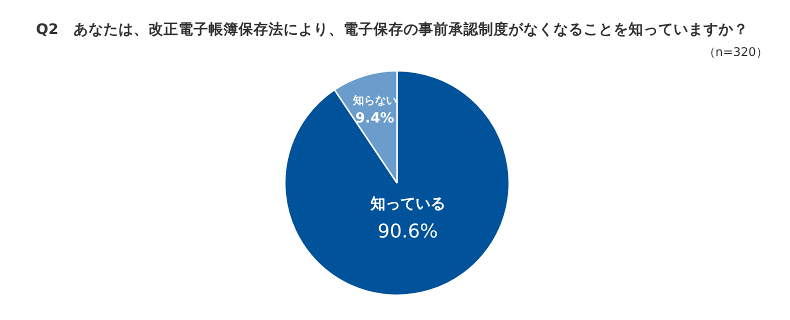 The image size is (790, 320). What do you see at coordinates (735, 52) in the screenshot?
I see `text: （n=320）` at bounding box center [735, 52].